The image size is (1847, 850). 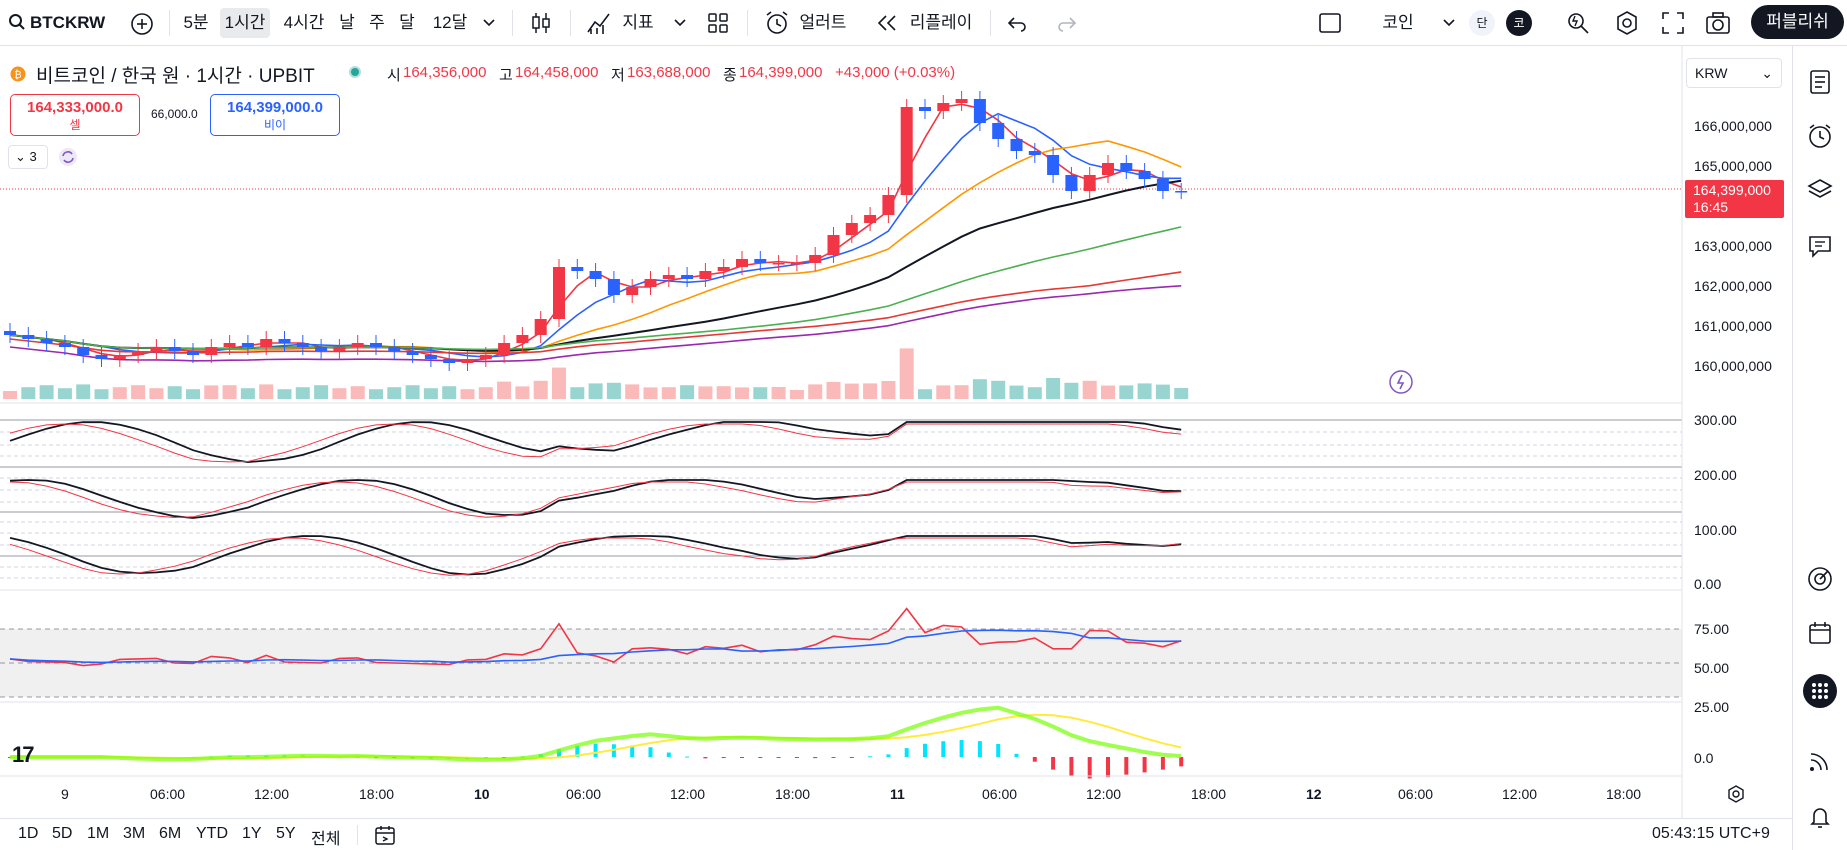 What do you see at coordinates (1482, 23) in the screenshot?
I see `short-toggle: 단` at bounding box center [1482, 23].